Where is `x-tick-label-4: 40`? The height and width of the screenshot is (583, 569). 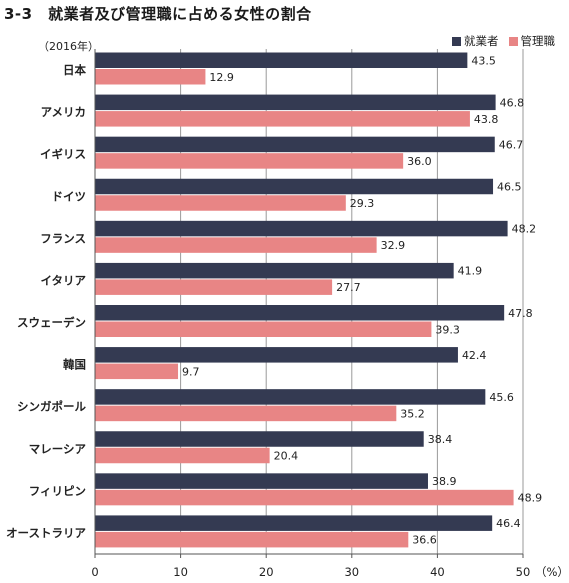 x-tick-label-4: 40 is located at coordinates (437, 572).